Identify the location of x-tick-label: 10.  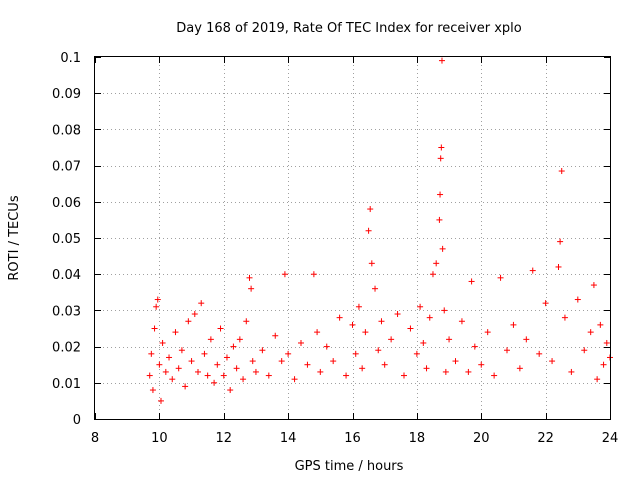
(159, 438).